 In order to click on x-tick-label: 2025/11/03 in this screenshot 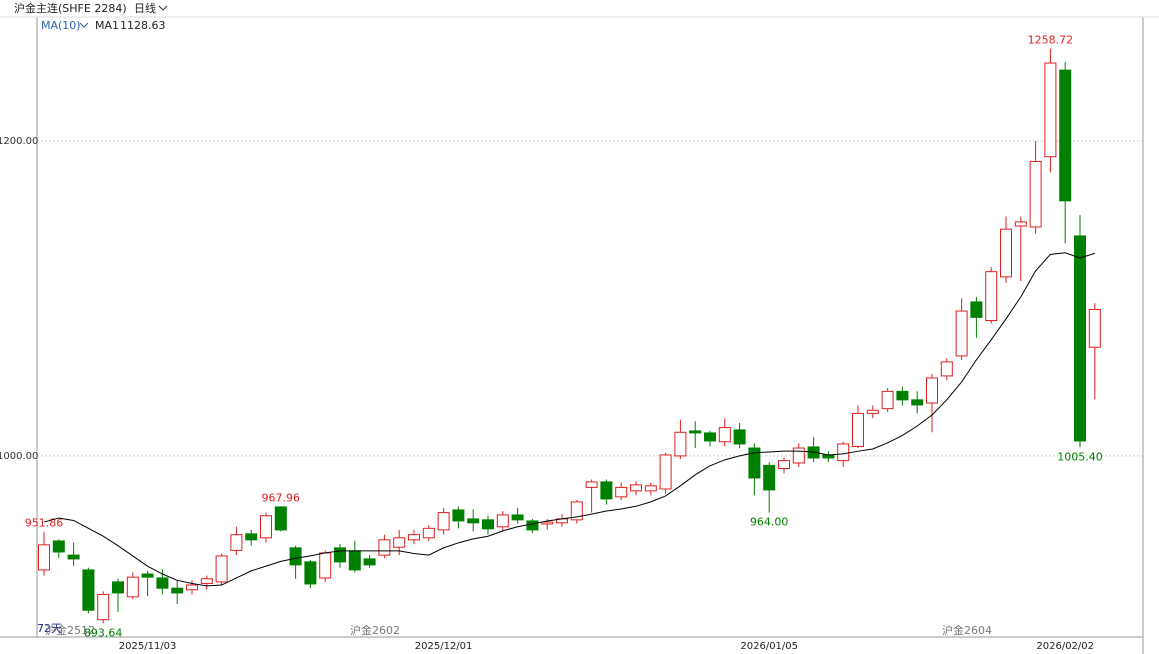, I will do `click(148, 646)`.